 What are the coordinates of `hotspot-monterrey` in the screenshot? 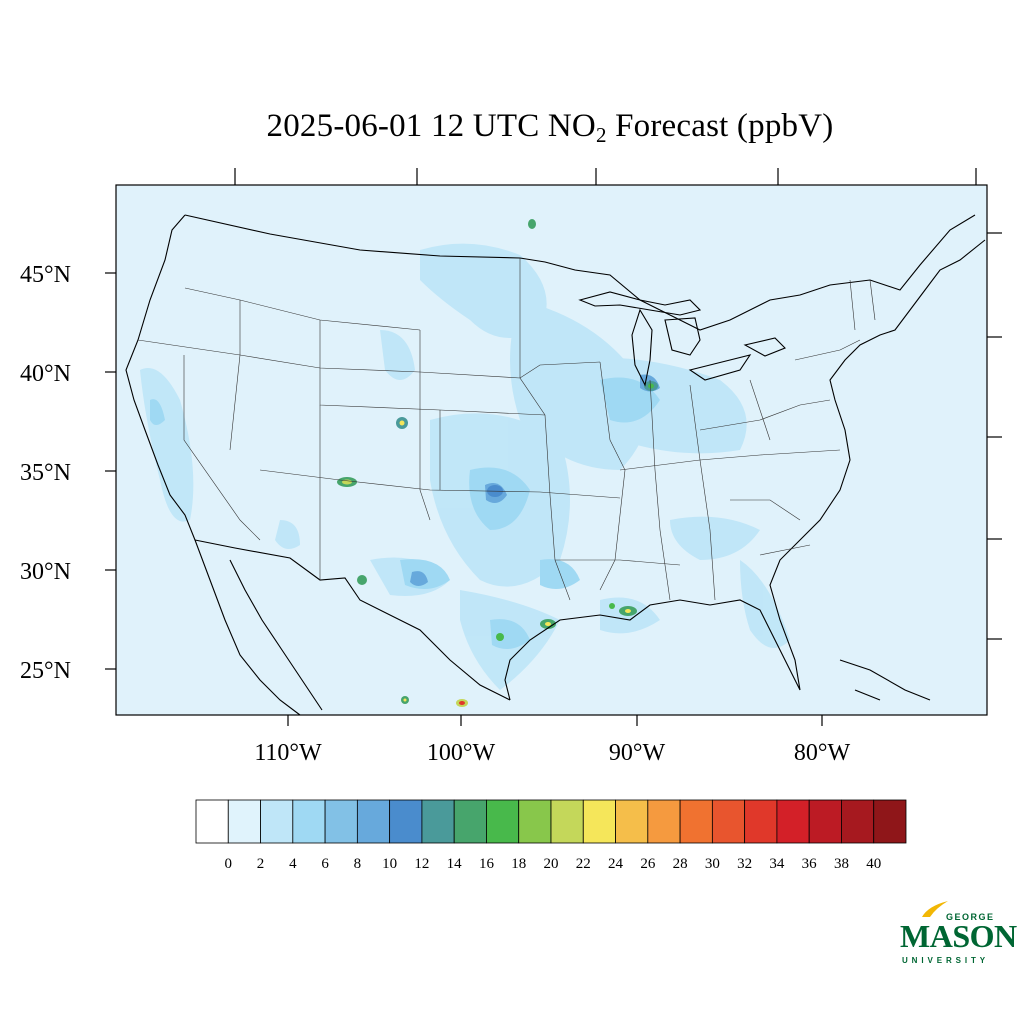 It's located at (434, 701).